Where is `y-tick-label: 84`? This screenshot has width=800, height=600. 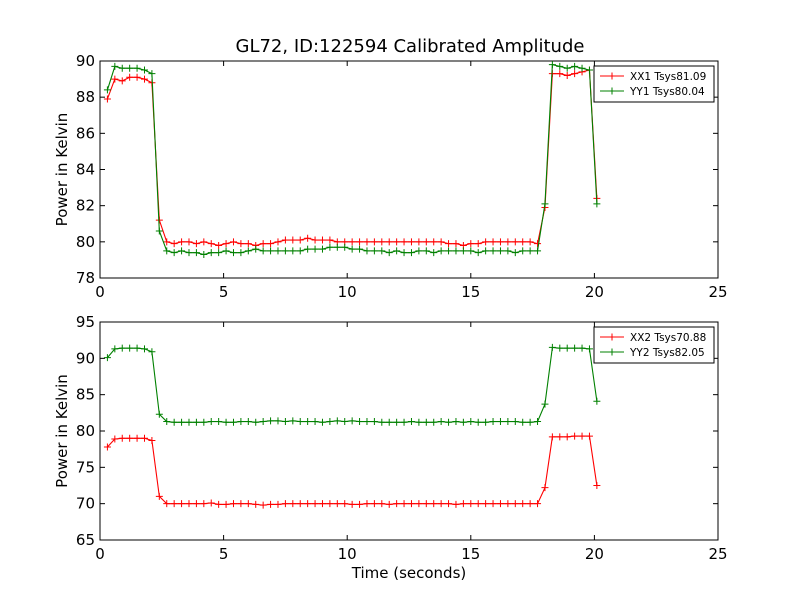
y-tick-label: 84 is located at coordinates (85, 170).